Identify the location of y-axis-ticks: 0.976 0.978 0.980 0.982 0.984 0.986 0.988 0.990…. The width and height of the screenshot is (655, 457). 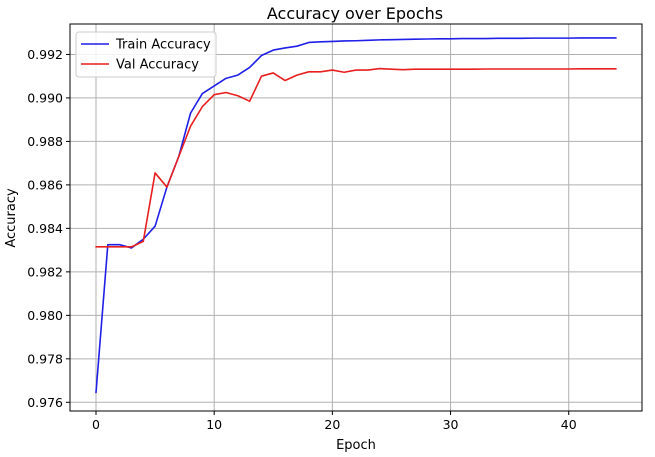
(48, 228).